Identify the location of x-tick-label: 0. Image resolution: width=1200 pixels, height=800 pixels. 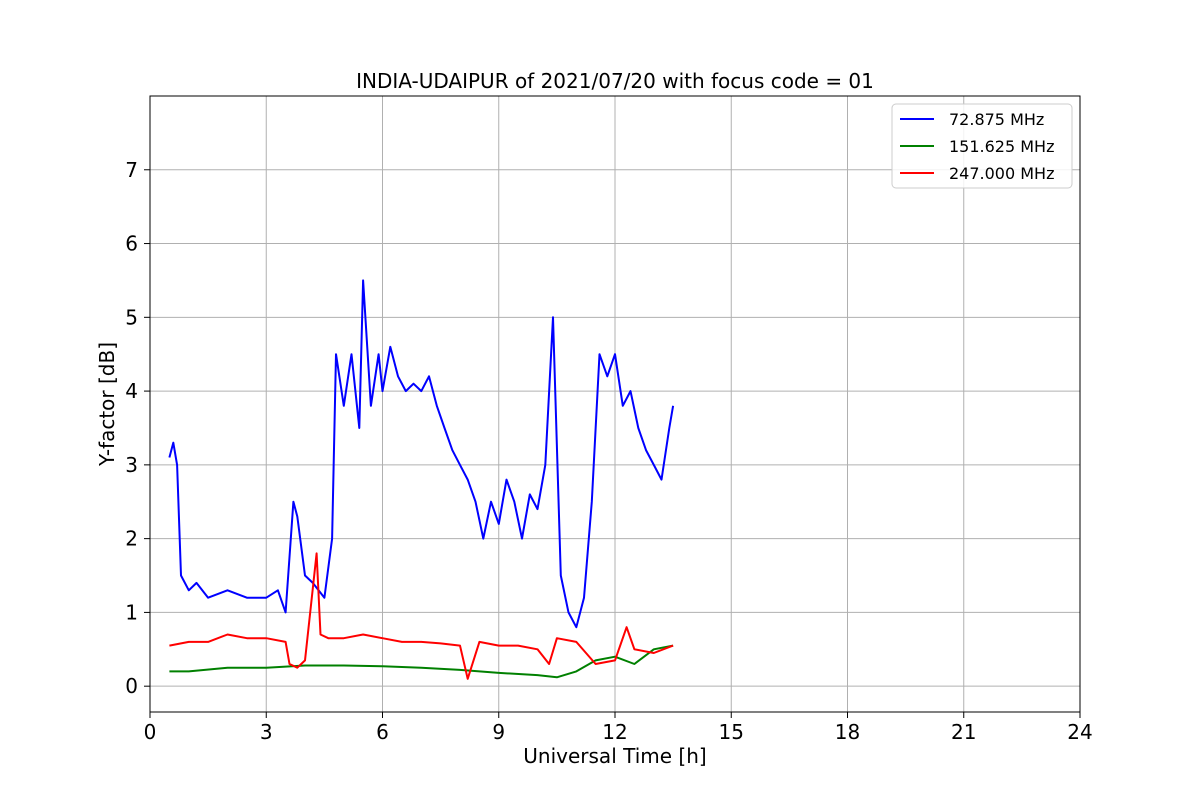
(150, 732).